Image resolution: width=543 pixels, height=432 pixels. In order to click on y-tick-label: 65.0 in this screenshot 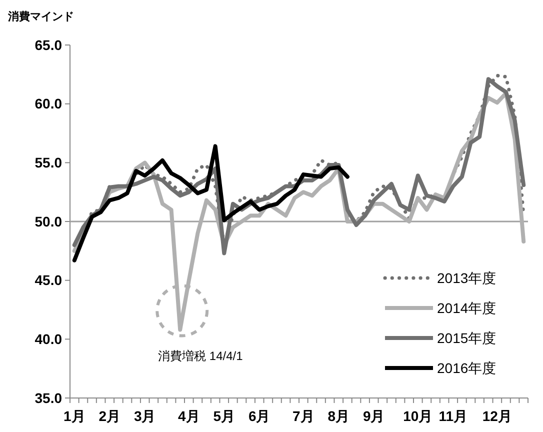, I will do `click(48, 44)`.